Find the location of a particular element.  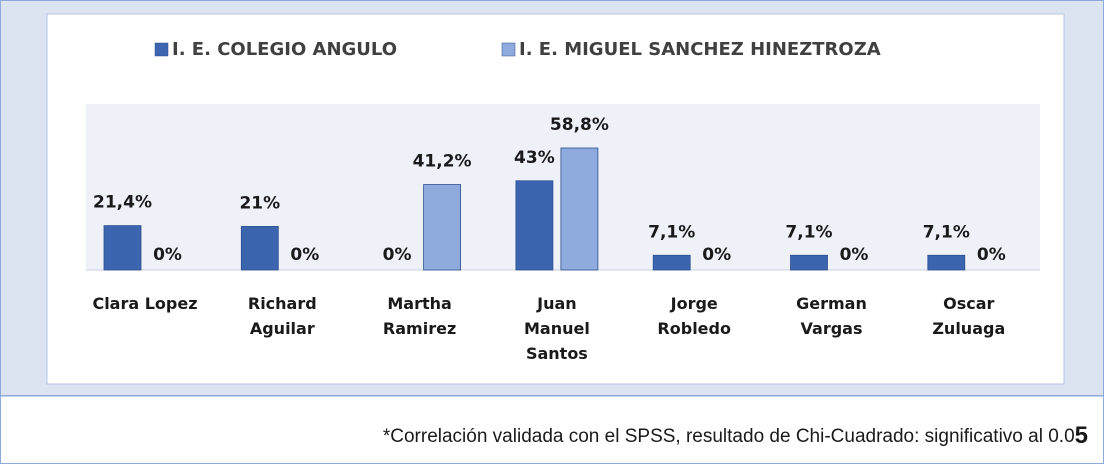

x-tick-label: Clara Lopez is located at coordinates (144, 303).